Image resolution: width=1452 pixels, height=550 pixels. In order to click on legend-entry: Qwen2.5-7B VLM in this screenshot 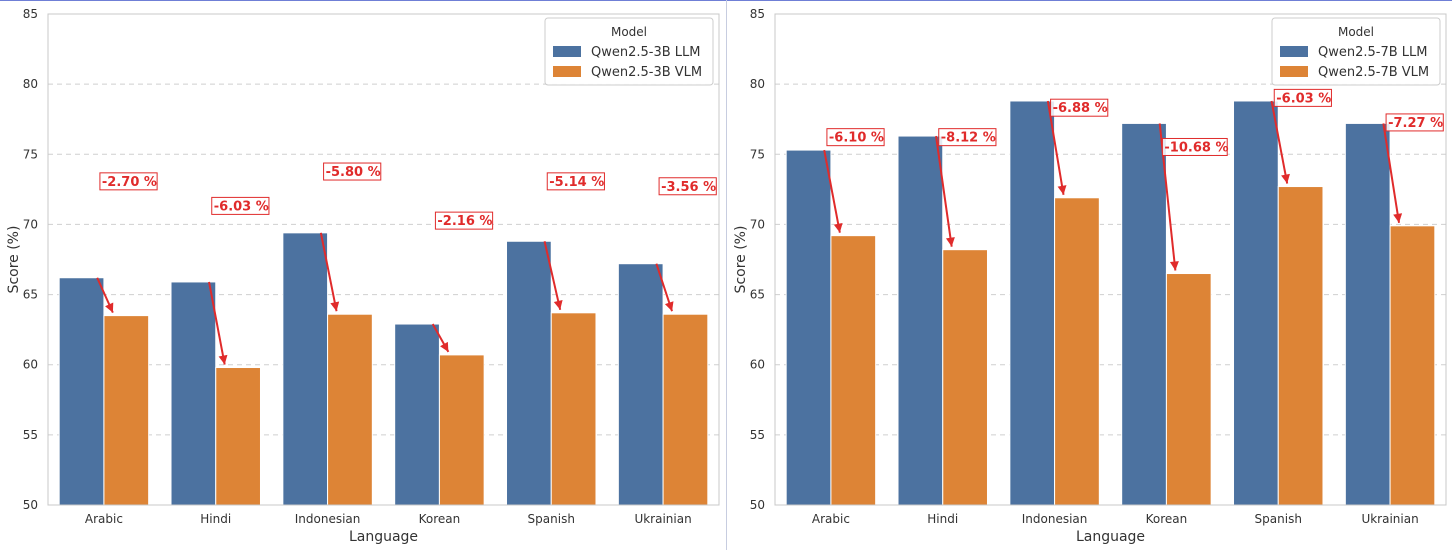, I will do `click(1373, 72)`.